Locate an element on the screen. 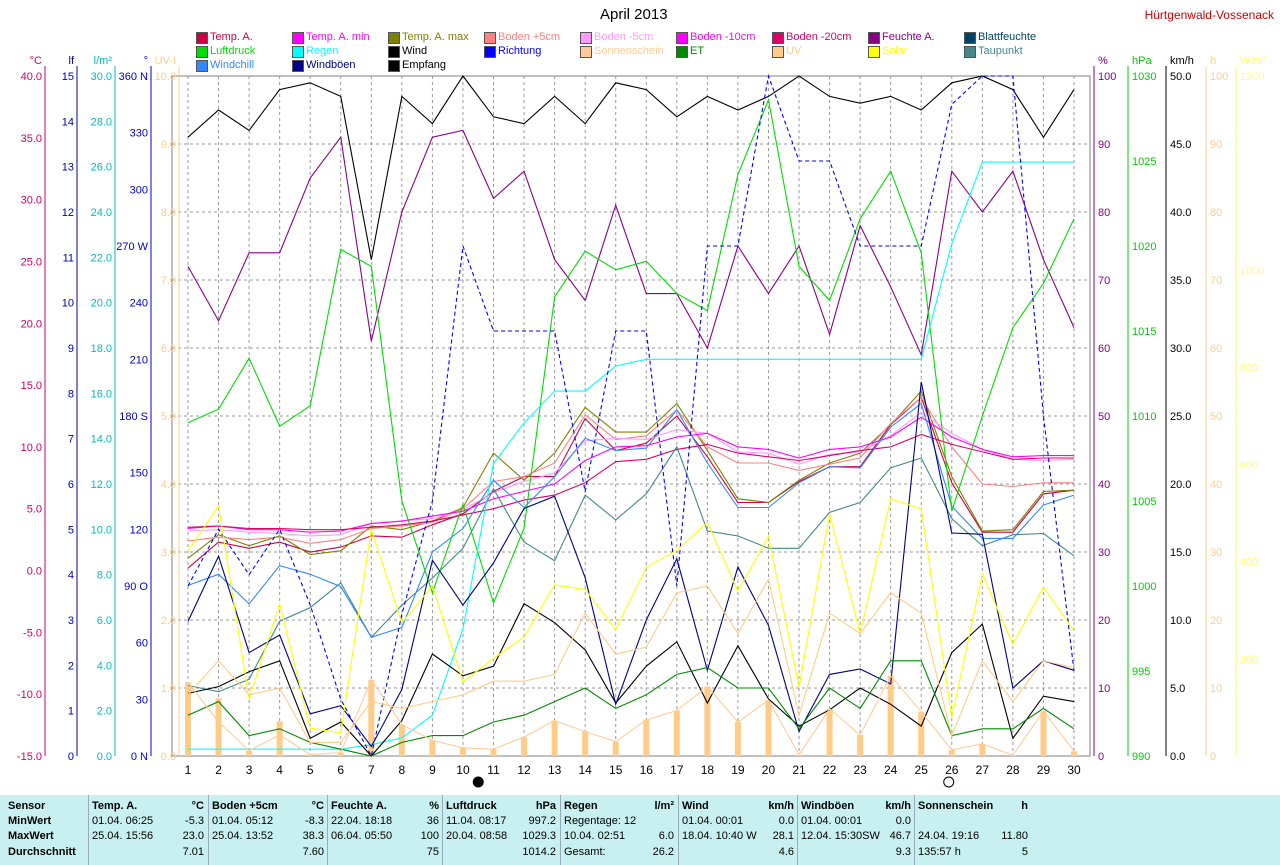 The height and width of the screenshot is (865, 1280). summary-cell: 01.04. 00:01 is located at coordinates (832, 821).